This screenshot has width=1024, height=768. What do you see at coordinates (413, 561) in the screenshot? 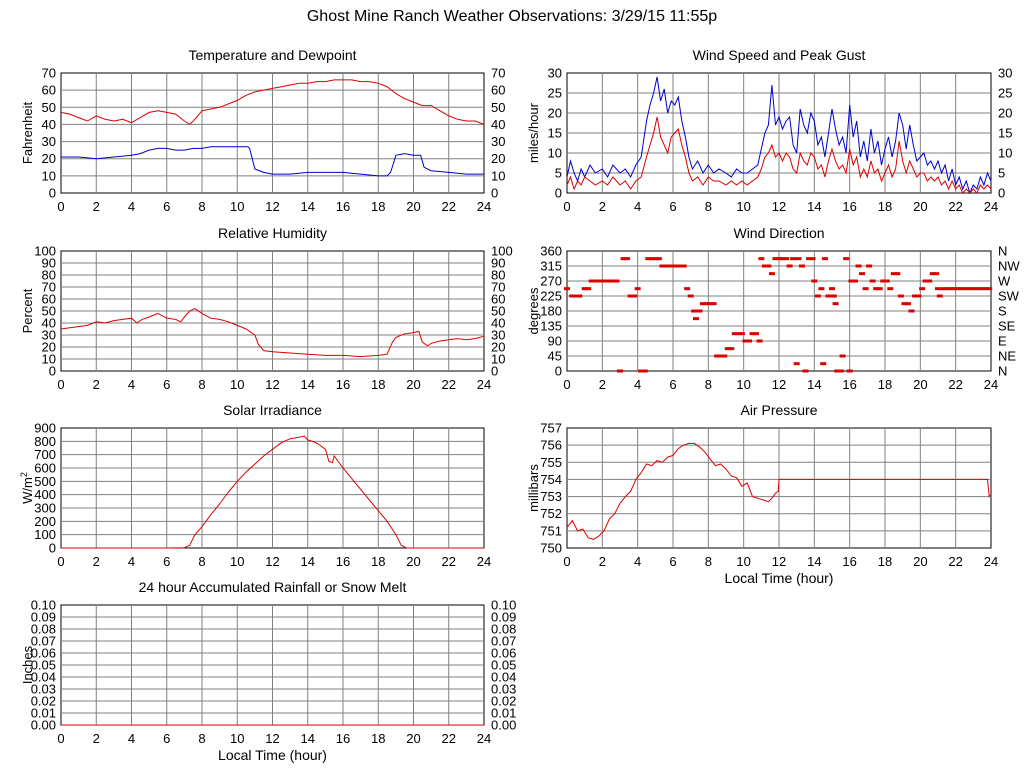
I see `x-tick-label: 20` at bounding box center [413, 561].